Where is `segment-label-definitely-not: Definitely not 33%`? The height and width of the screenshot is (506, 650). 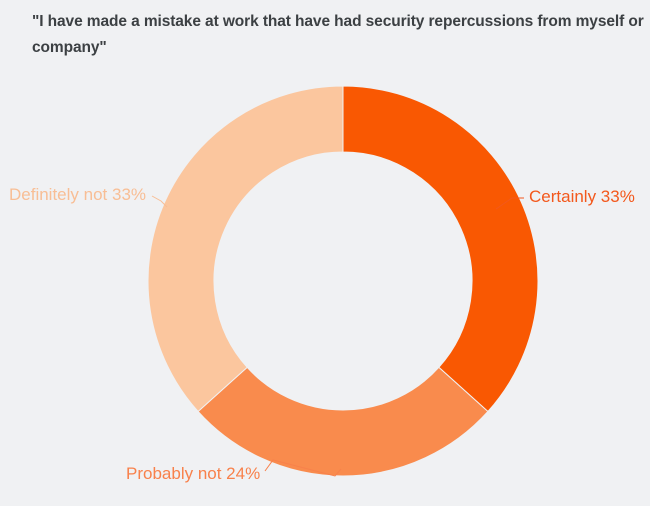 segment-label-definitely-not: Definitely not 33% is located at coordinates (78, 194).